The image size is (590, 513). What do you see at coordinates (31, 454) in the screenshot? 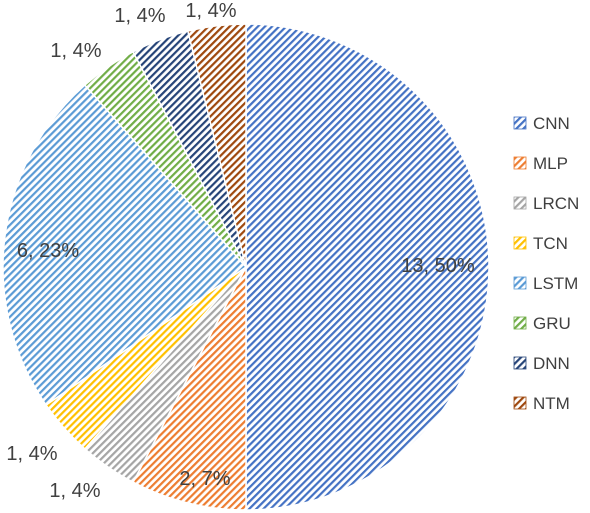
I see `data-label-tcn: 1, 4%` at bounding box center [31, 454].